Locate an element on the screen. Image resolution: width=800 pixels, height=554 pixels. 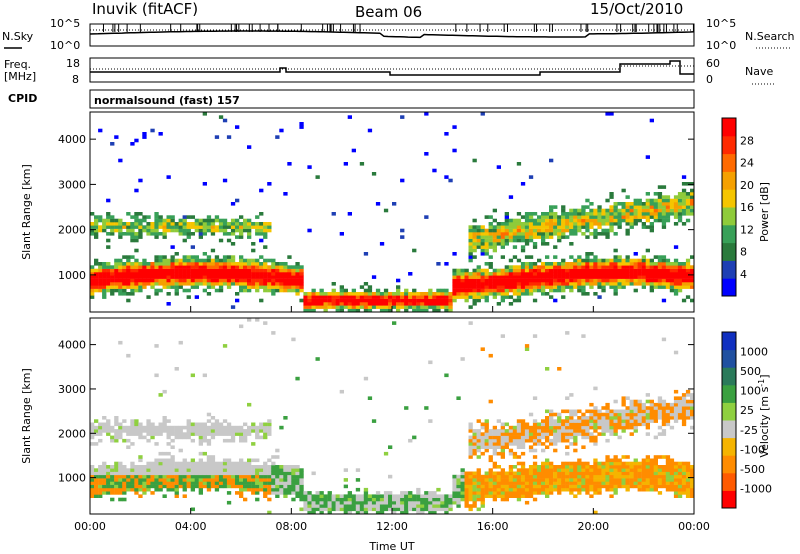
power-colorbar-tick-label: 28 is located at coordinates (747, 140).